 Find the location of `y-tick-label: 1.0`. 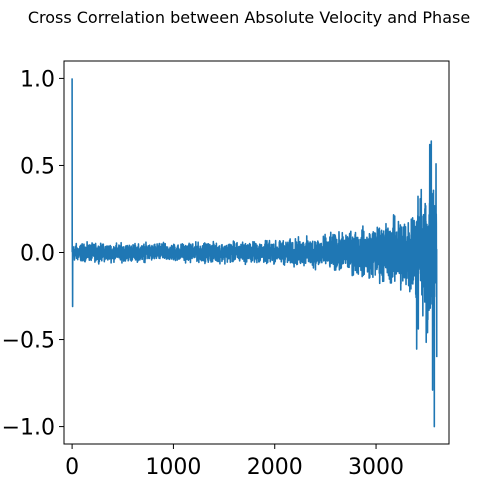

y-tick-label: 1.0 is located at coordinates (37, 79).